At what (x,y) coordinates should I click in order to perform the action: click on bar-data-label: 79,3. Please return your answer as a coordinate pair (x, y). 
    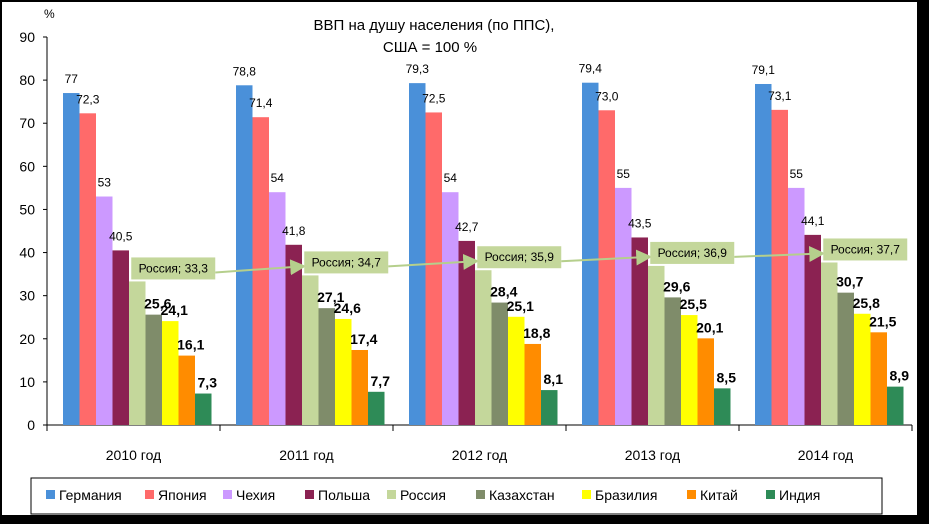
    Looking at the image, I should click on (418, 69).